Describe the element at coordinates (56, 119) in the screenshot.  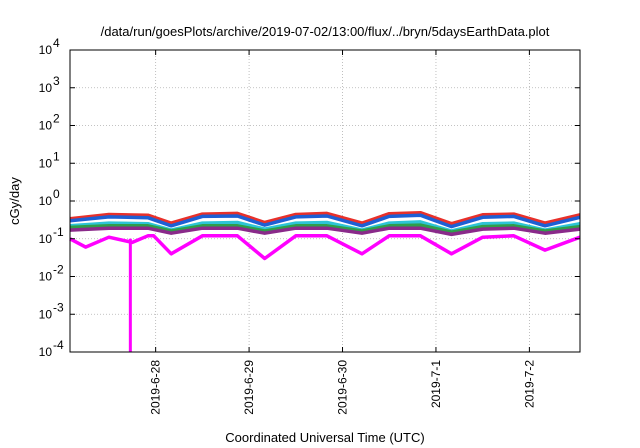
I see `y-tick-exponent: 2` at that location.